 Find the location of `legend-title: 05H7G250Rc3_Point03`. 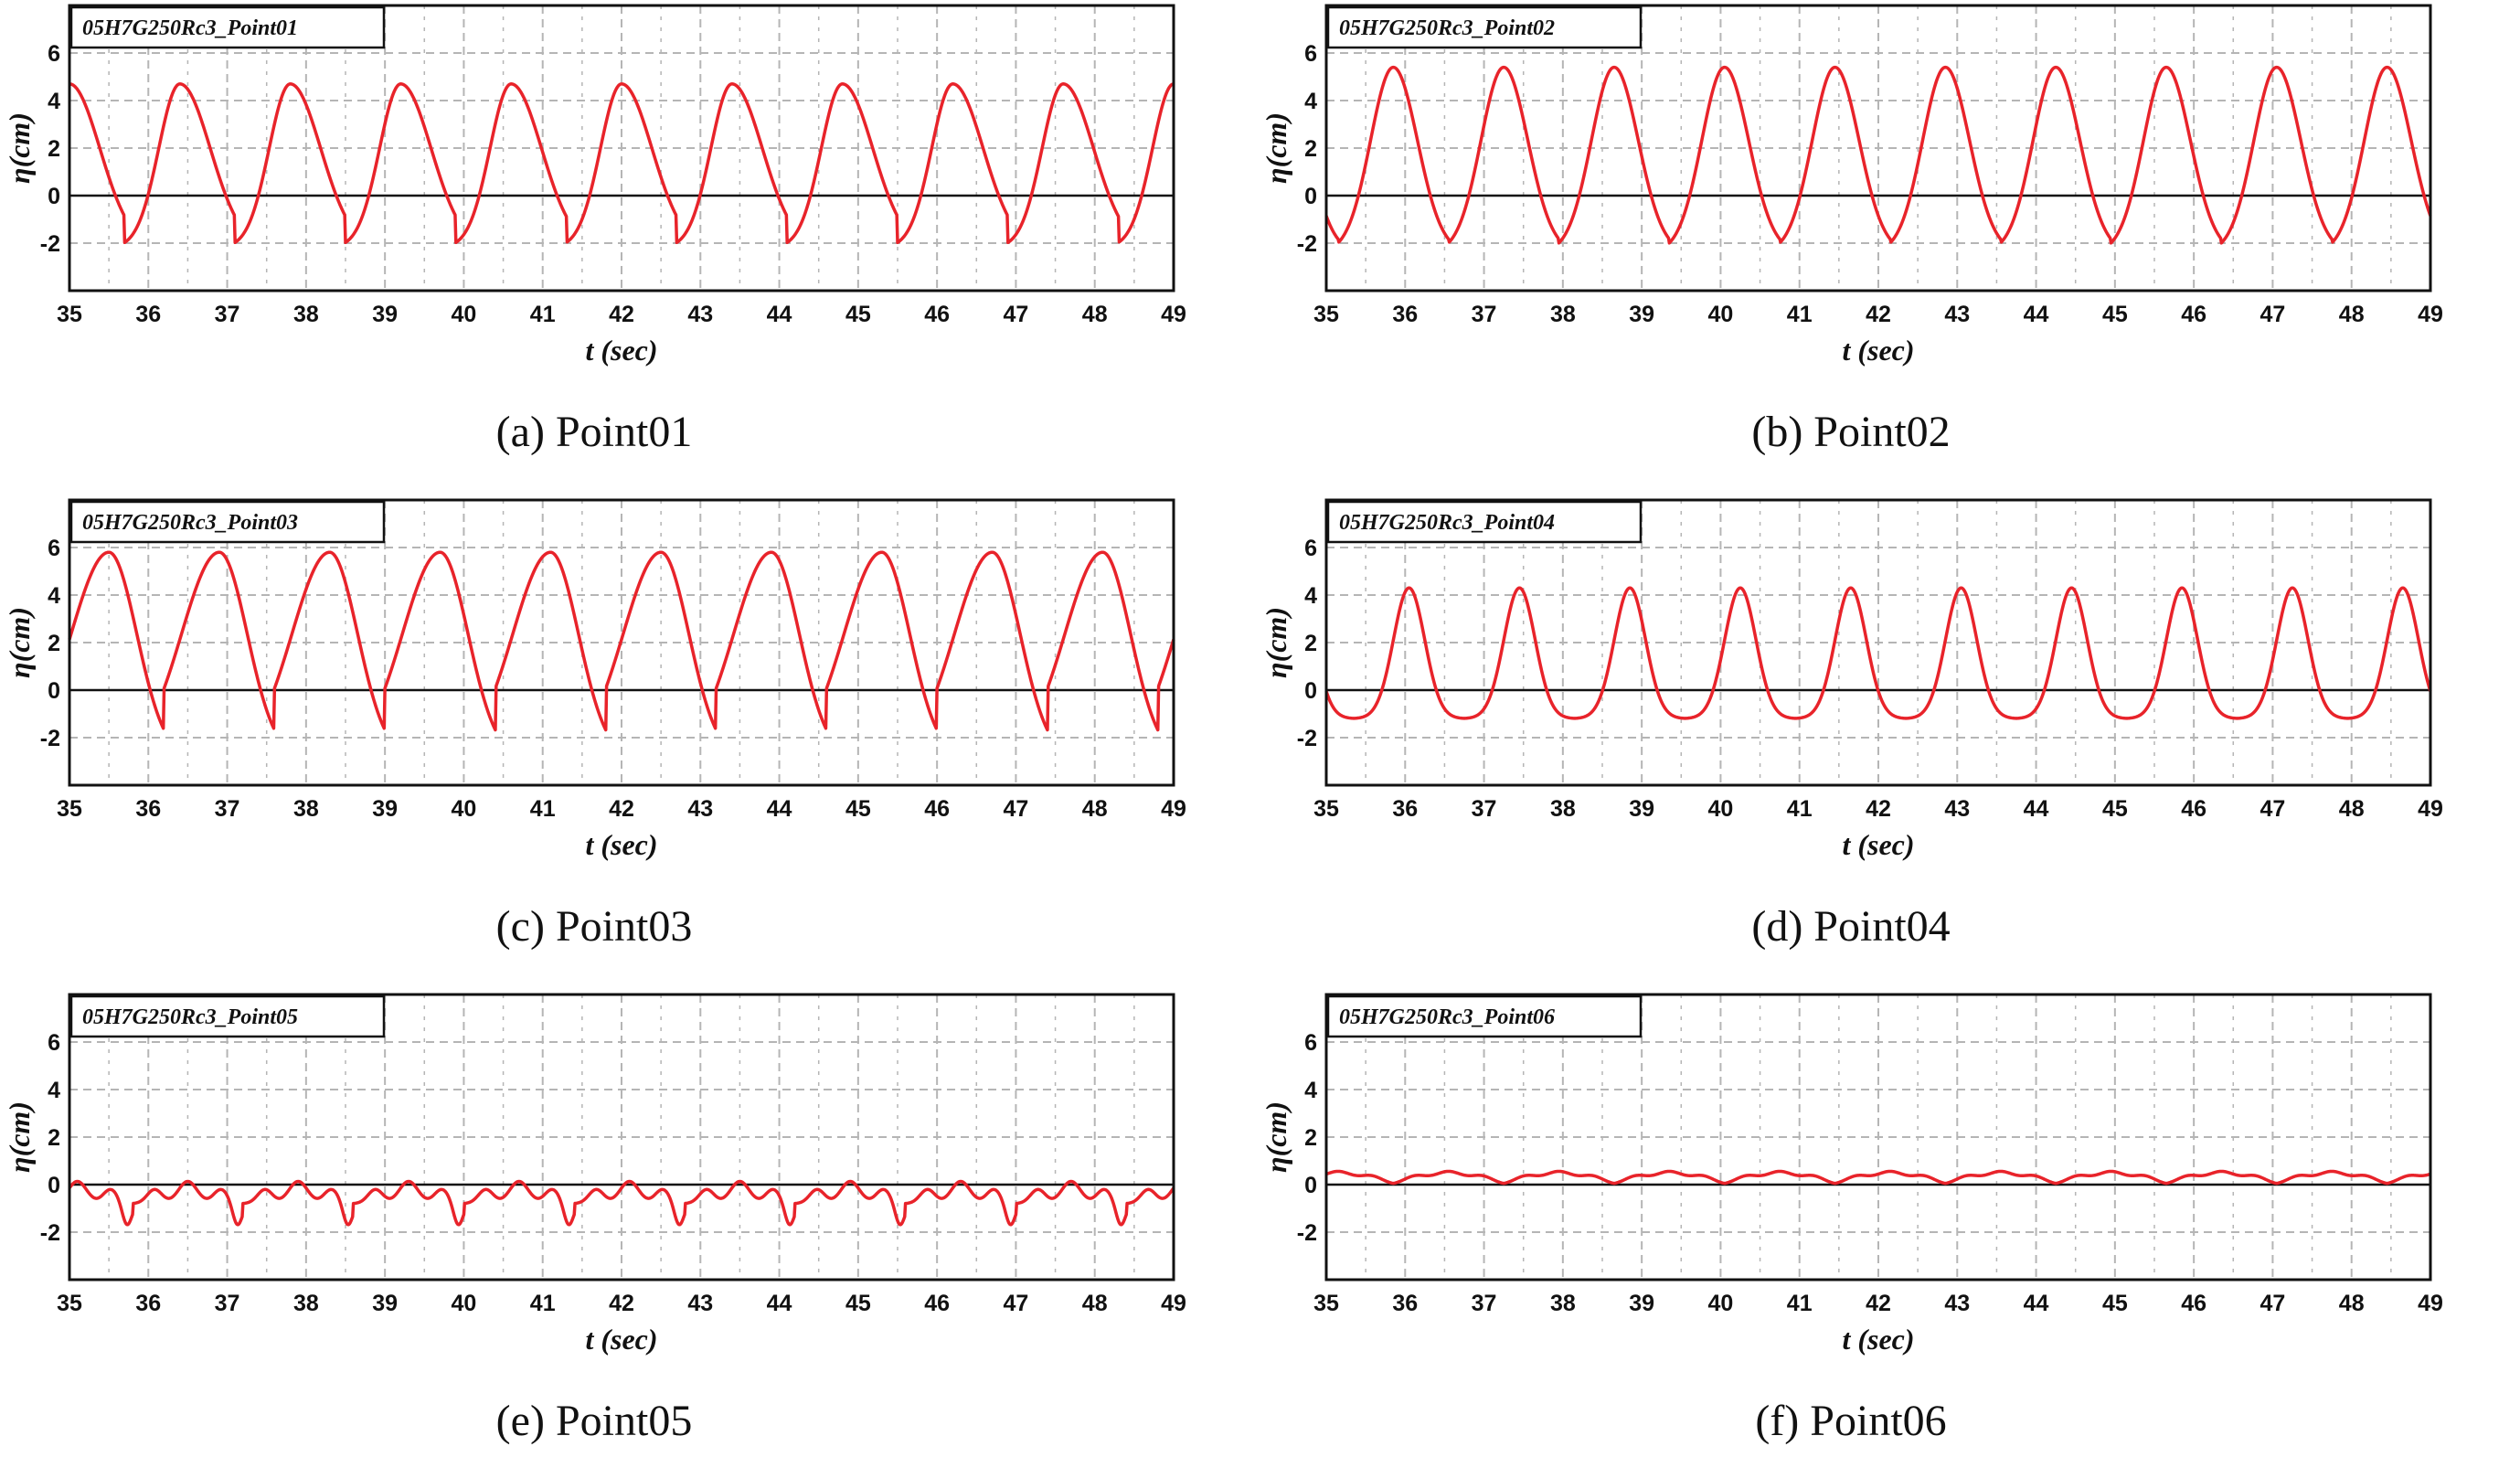

legend-title: 05H7G250Rc3_Point03 is located at coordinates (190, 523).